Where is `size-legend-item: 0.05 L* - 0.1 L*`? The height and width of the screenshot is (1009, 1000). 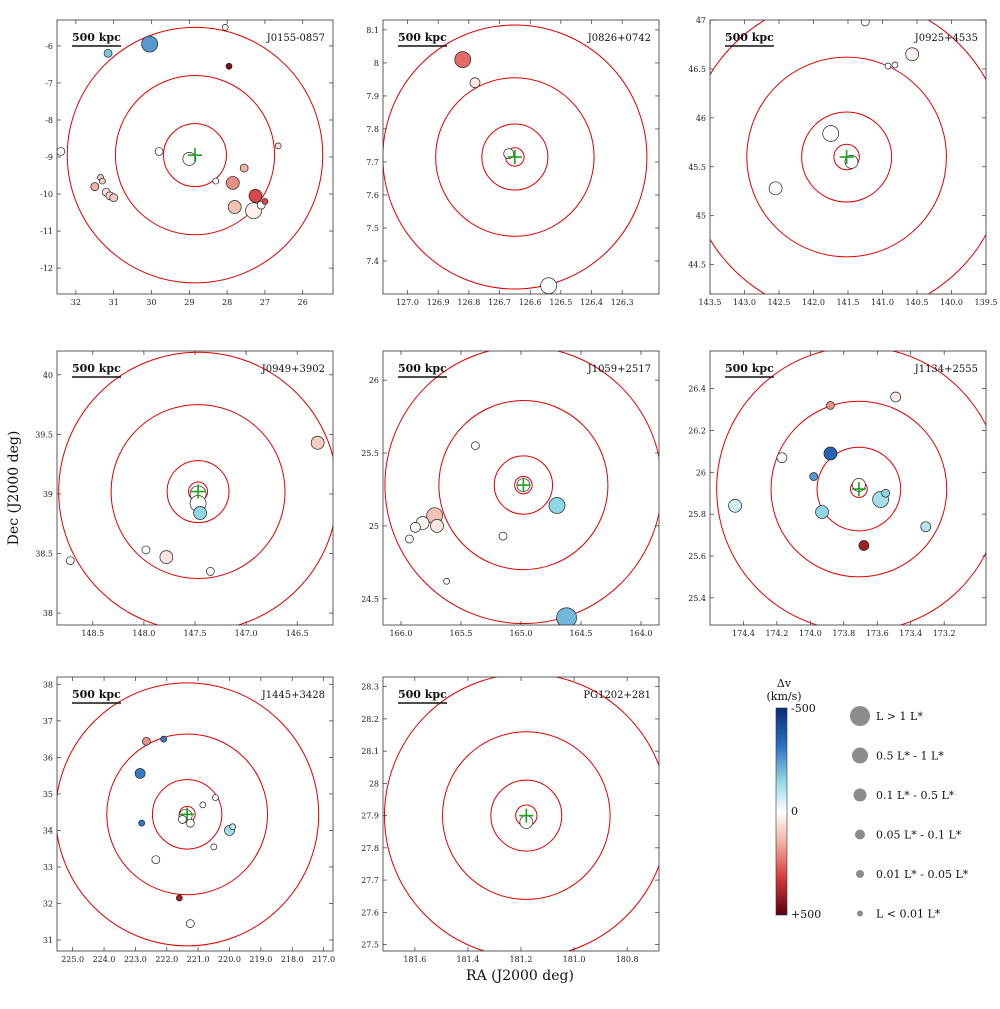 size-legend-item: 0.05 L* - 0.1 L* is located at coordinates (908, 835).